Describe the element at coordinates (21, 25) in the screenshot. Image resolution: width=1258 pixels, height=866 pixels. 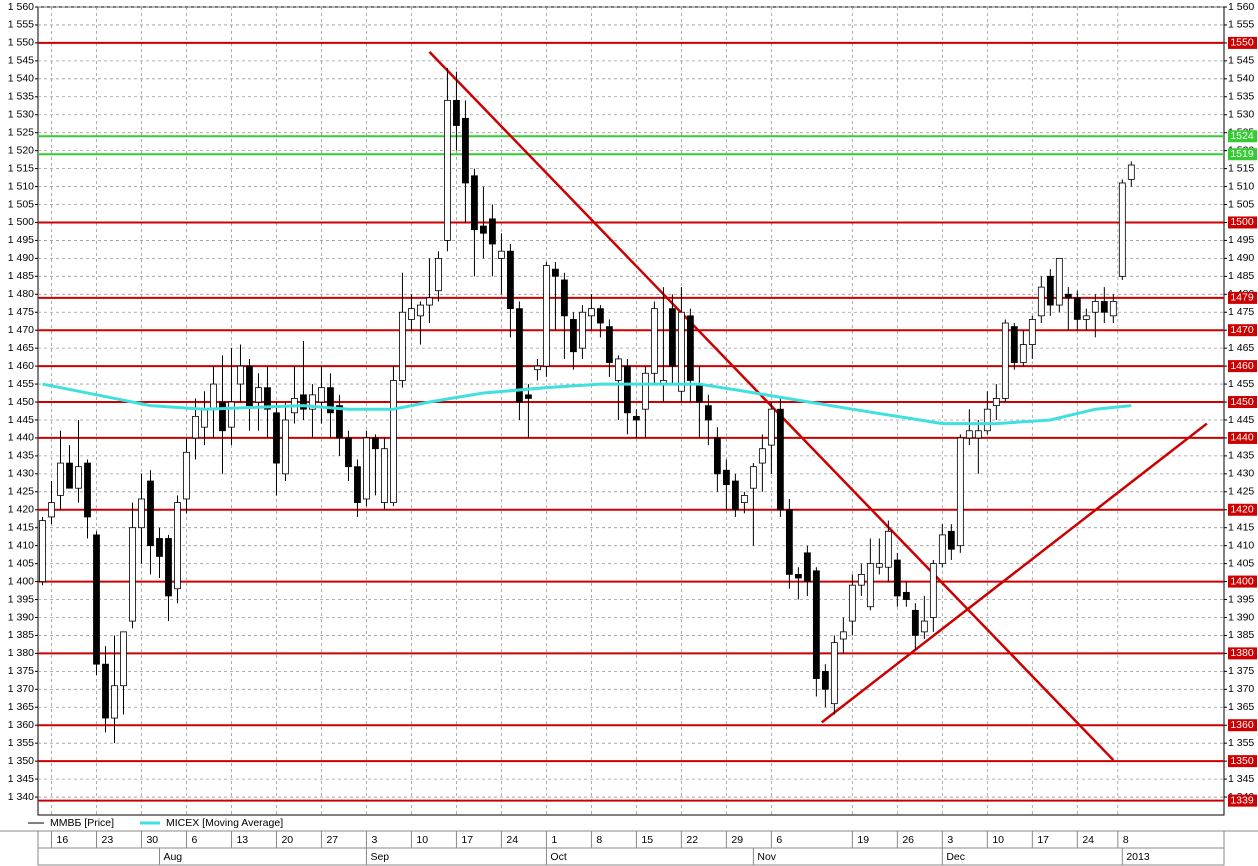
I see `y-tick-label: 1 555` at that location.